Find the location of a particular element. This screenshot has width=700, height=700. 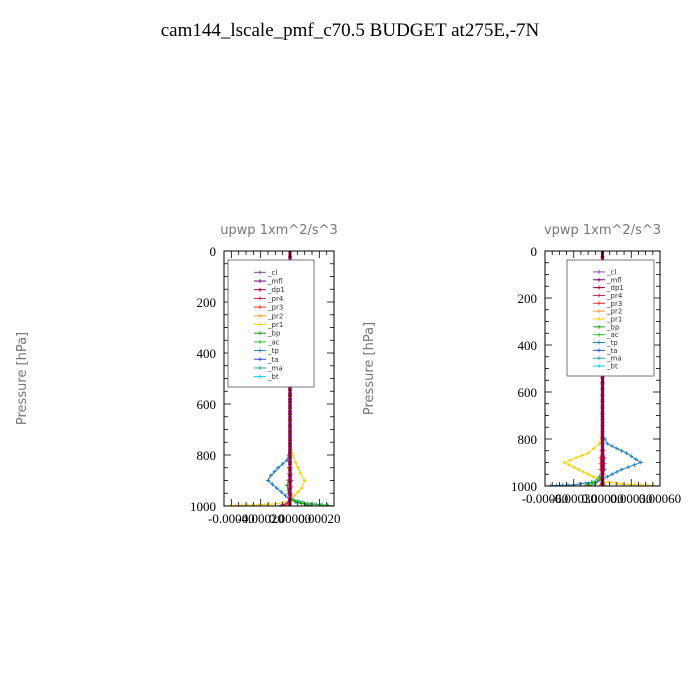

legend-entry: _pr1 is located at coordinates (607, 320).